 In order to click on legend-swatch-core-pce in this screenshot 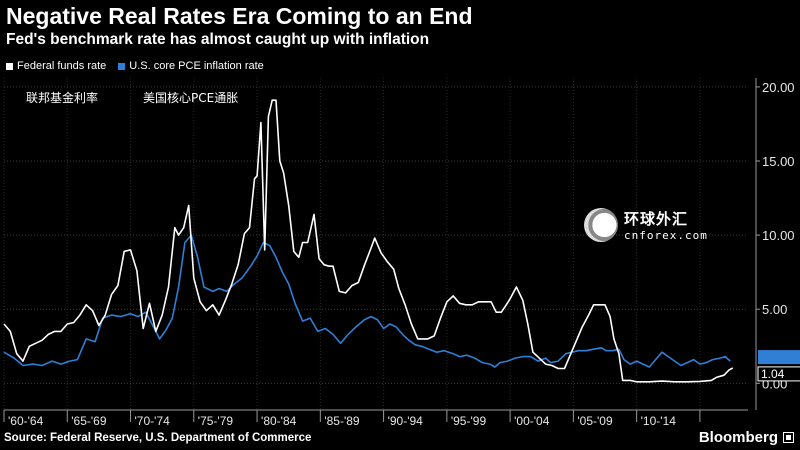, I will do `click(122, 66)`.